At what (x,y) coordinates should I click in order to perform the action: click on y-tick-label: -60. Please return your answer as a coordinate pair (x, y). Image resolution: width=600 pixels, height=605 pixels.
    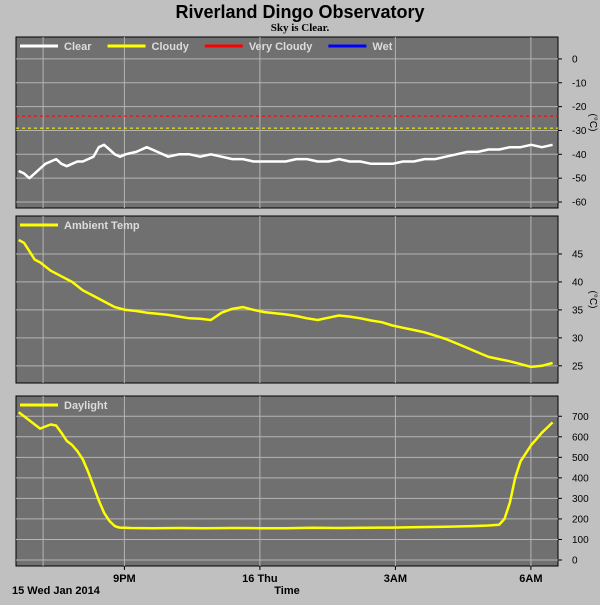
    Looking at the image, I should click on (579, 203).